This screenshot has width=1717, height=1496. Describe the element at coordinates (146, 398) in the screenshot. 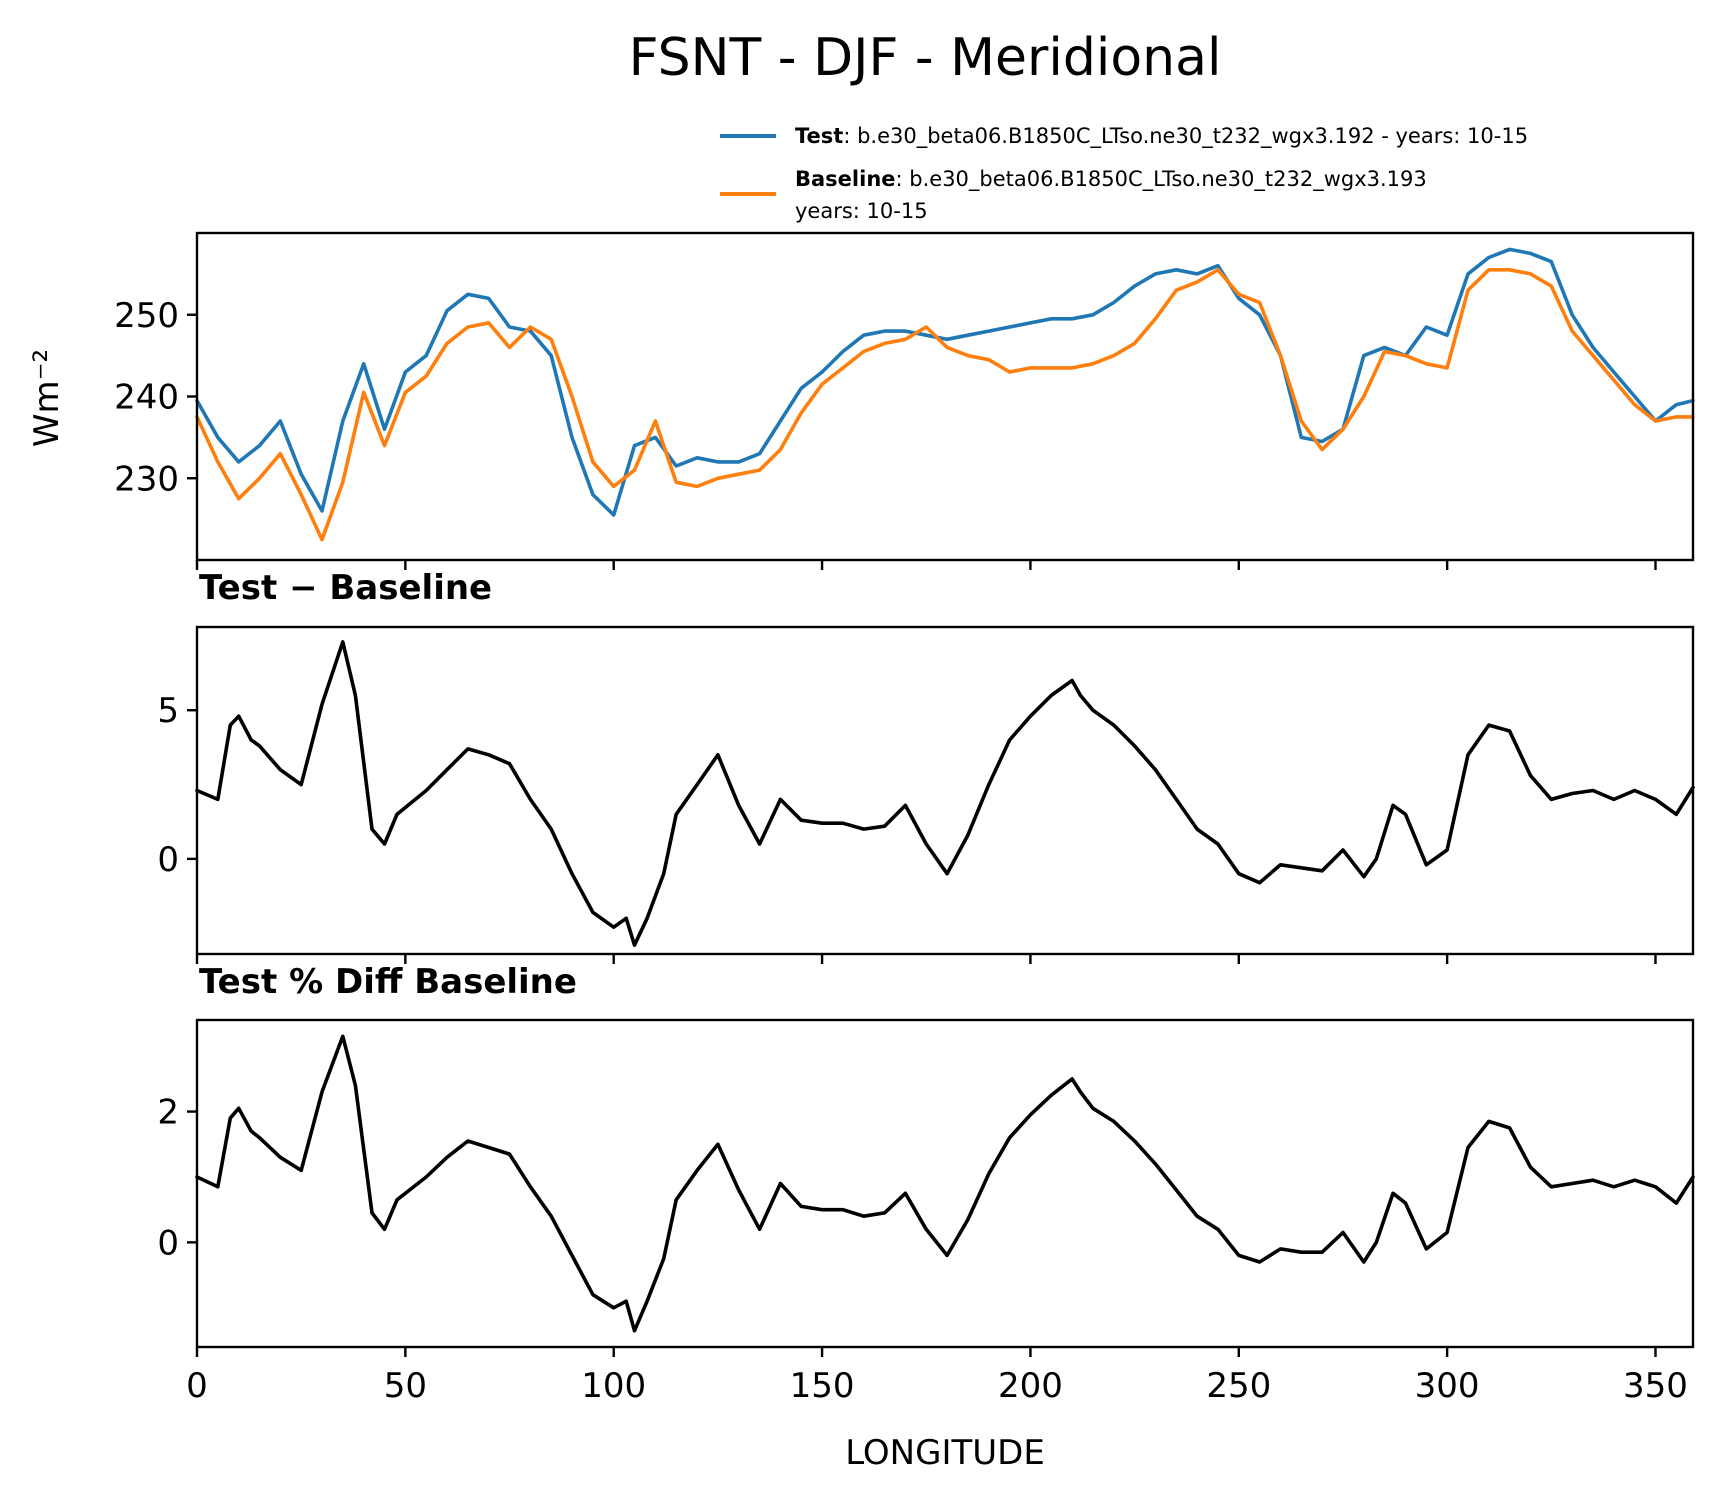

I see `y-tick-label: 240` at that location.